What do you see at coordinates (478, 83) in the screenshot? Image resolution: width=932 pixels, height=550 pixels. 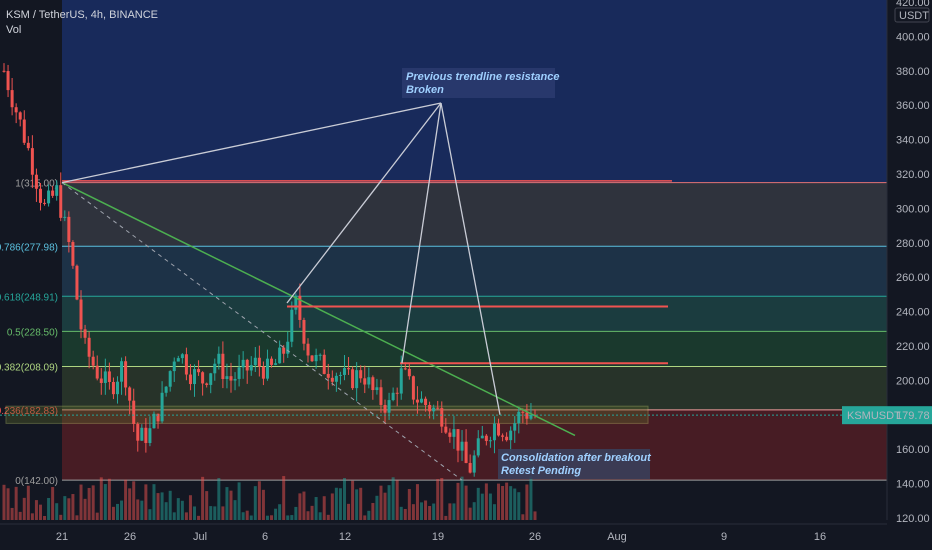 I see `annotation-box-top` at bounding box center [478, 83].